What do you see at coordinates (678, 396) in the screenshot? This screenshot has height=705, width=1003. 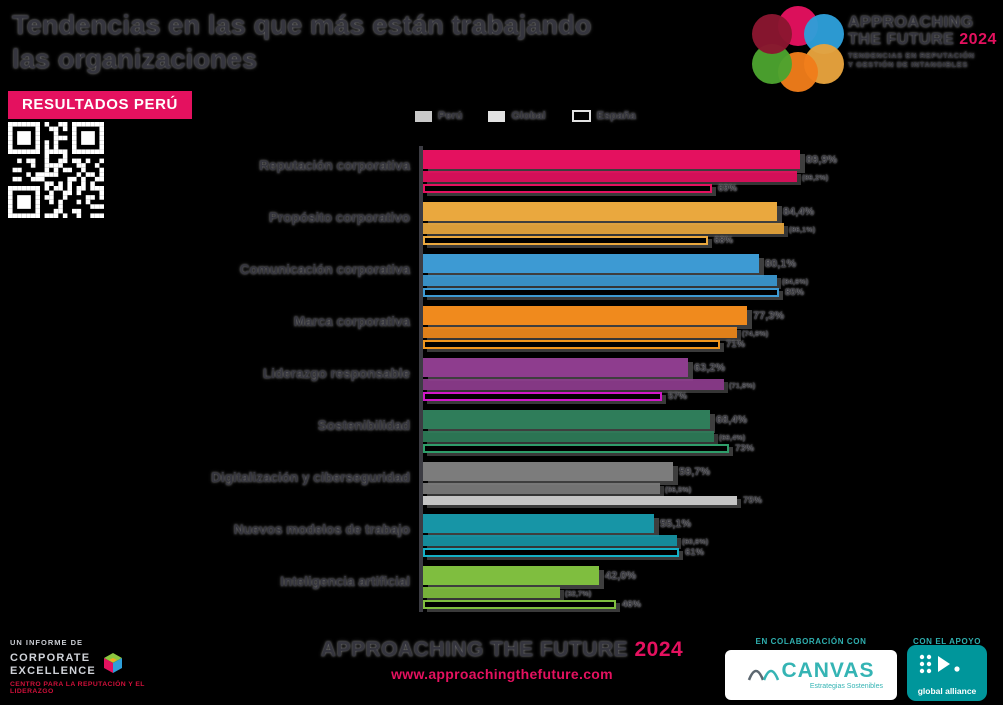 I see `value-label: 57%` at bounding box center [678, 396].